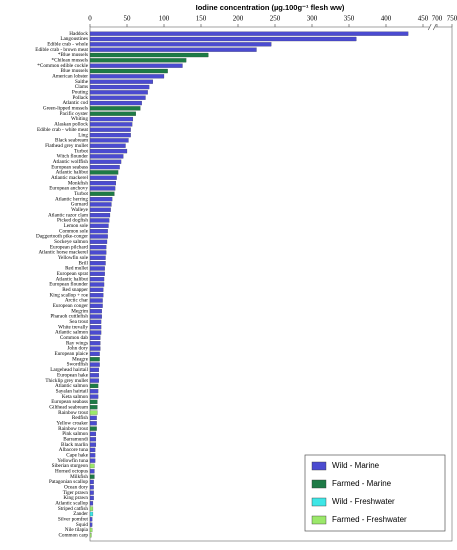 The image size is (457, 550). What do you see at coordinates (74, 445) in the screenshot?
I see `y-tick-label: Black marlin` at bounding box center [74, 445].